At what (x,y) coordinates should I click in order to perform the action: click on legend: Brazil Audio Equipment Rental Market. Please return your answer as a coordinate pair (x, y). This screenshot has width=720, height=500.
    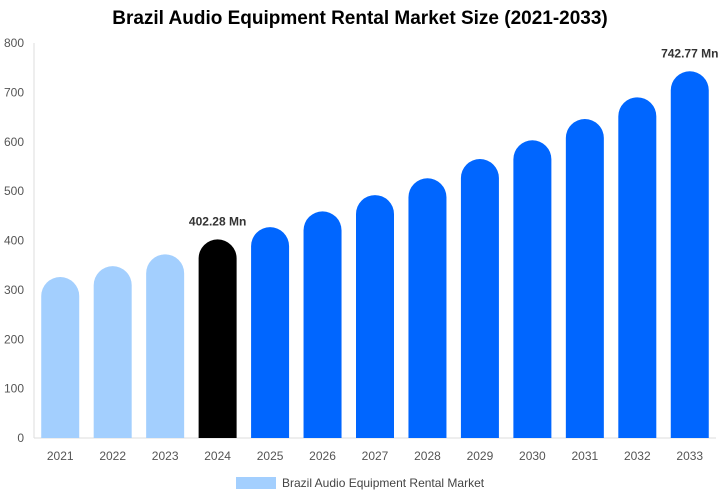
    Looking at the image, I should click on (360, 483).